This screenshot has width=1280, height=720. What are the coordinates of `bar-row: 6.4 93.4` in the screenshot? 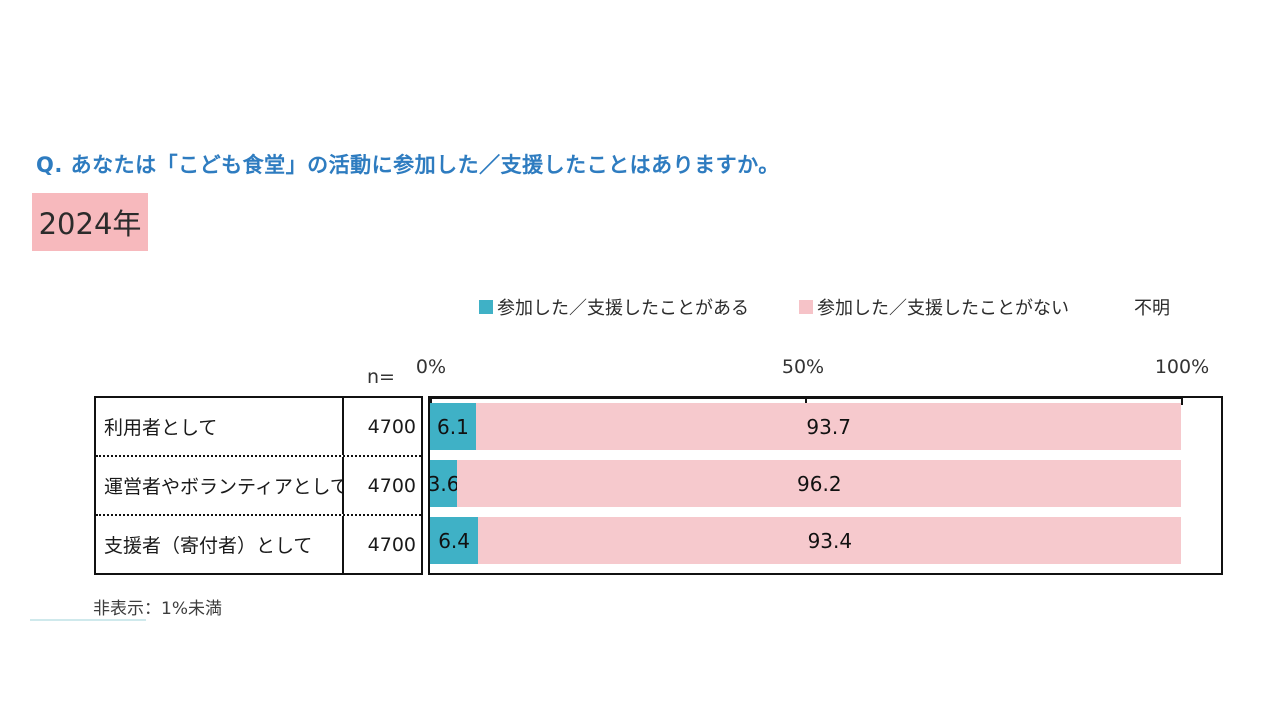 It's located at (806, 540).